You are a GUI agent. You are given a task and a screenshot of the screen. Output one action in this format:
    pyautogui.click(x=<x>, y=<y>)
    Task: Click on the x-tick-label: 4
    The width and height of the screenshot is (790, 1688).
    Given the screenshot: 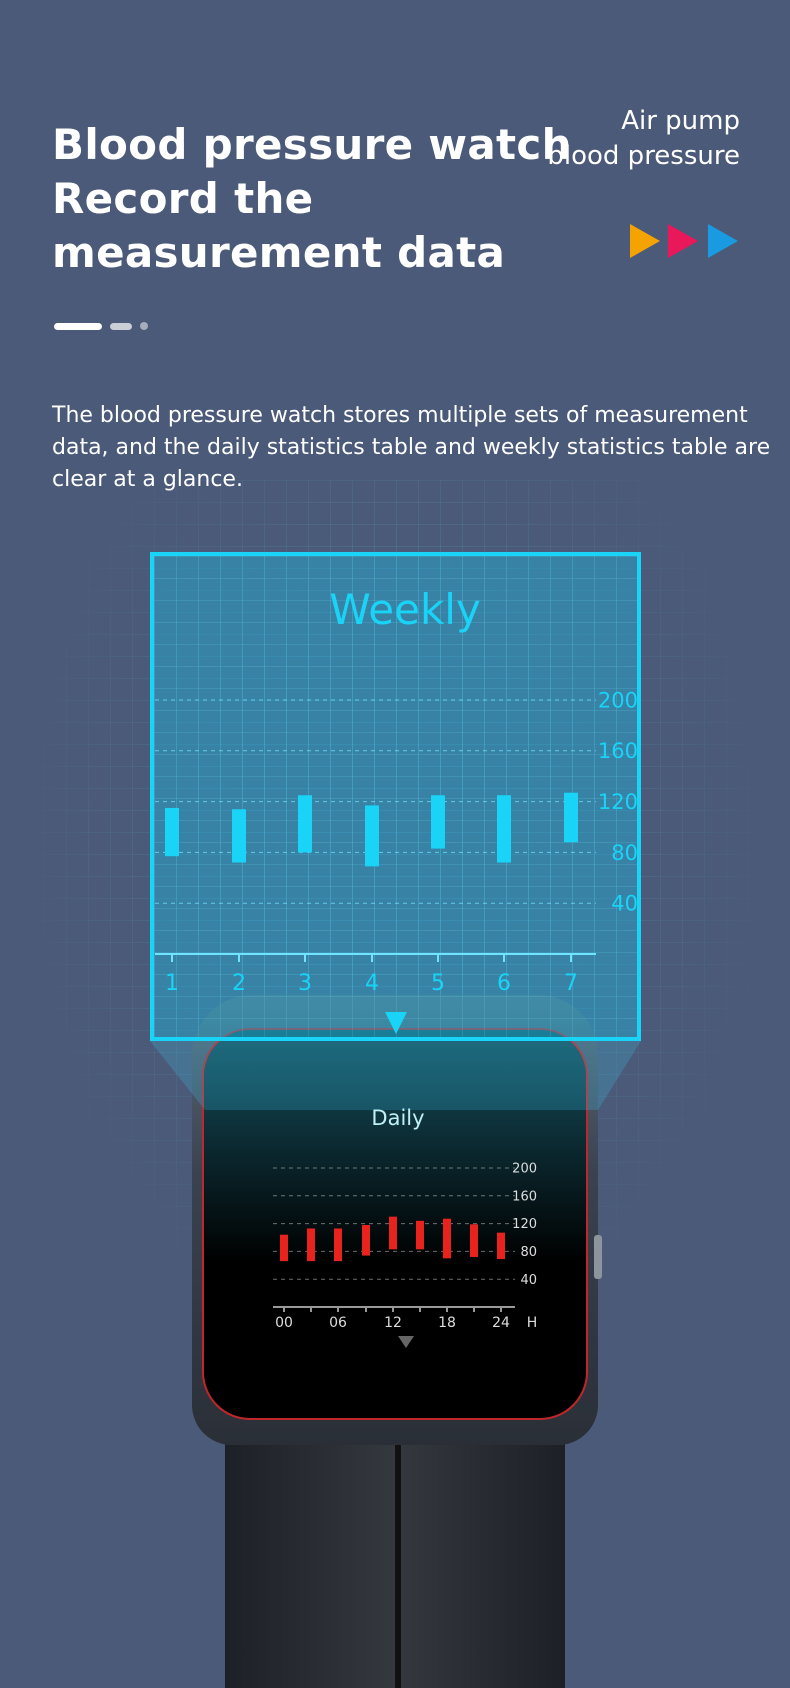 What is the action you would take?
    pyautogui.click(x=372, y=983)
    